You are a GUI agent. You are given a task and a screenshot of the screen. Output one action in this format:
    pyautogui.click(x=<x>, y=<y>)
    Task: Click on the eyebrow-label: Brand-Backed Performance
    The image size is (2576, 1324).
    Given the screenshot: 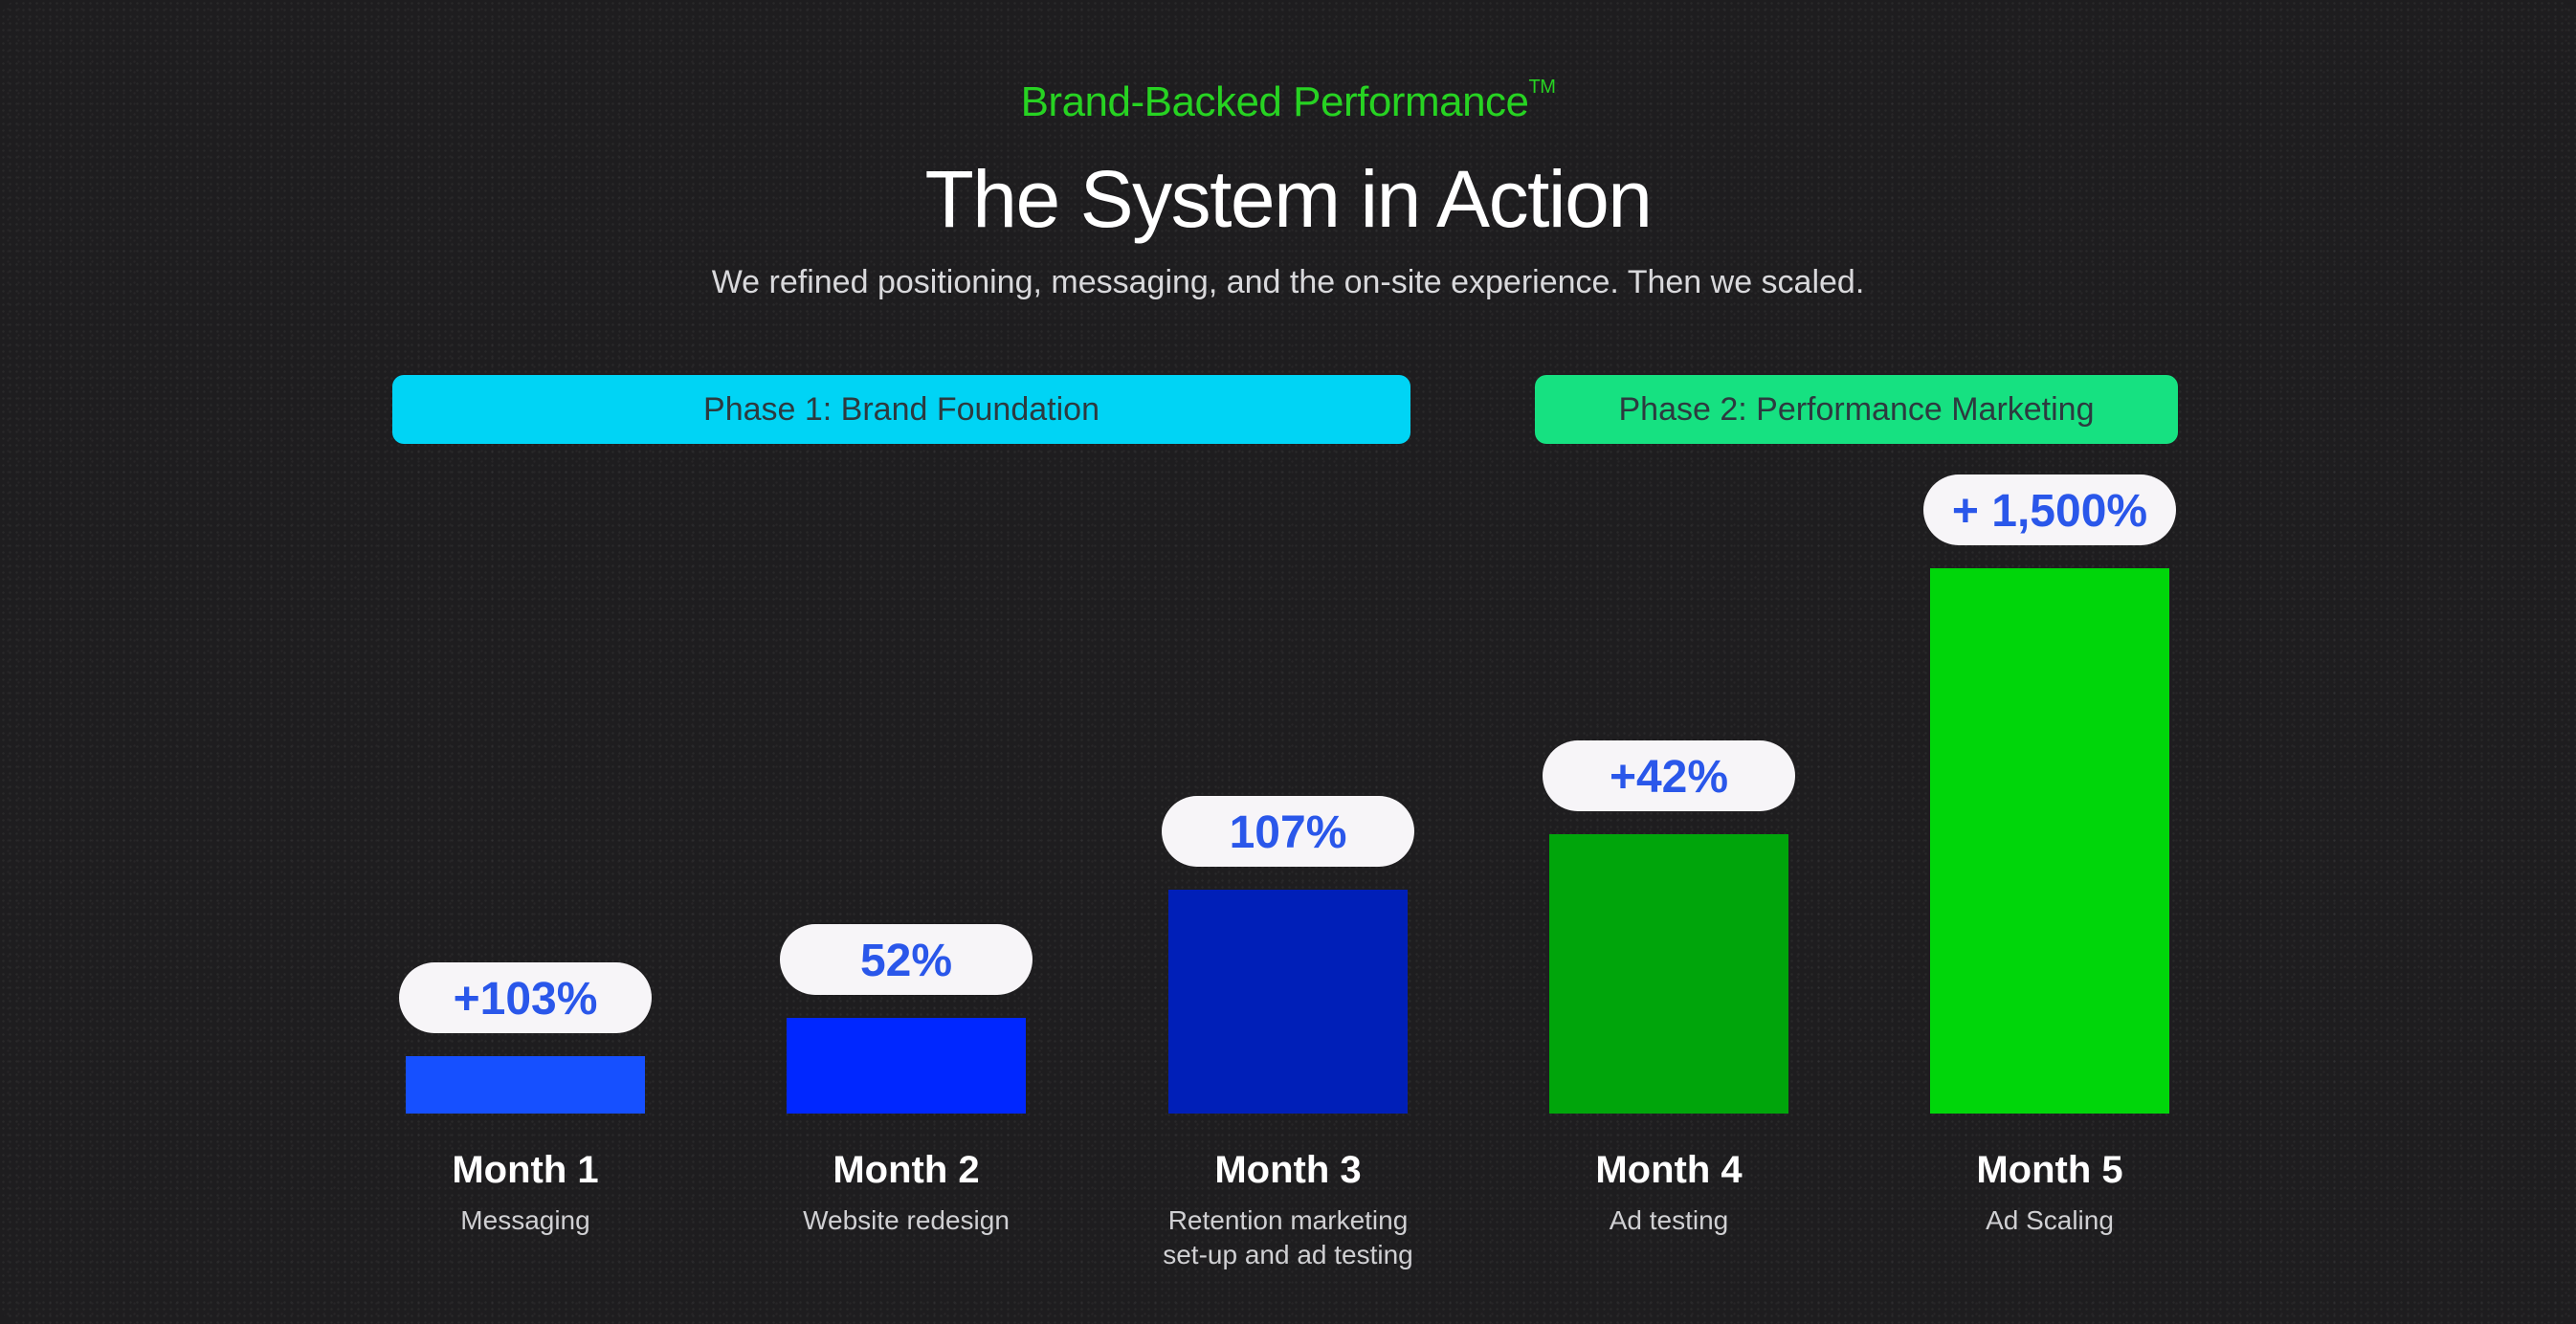 What is the action you would take?
    pyautogui.click(x=1274, y=101)
    